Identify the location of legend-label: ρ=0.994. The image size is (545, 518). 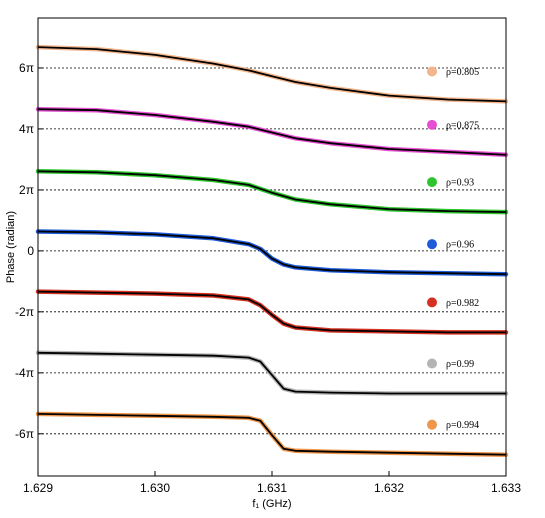
(462, 425).